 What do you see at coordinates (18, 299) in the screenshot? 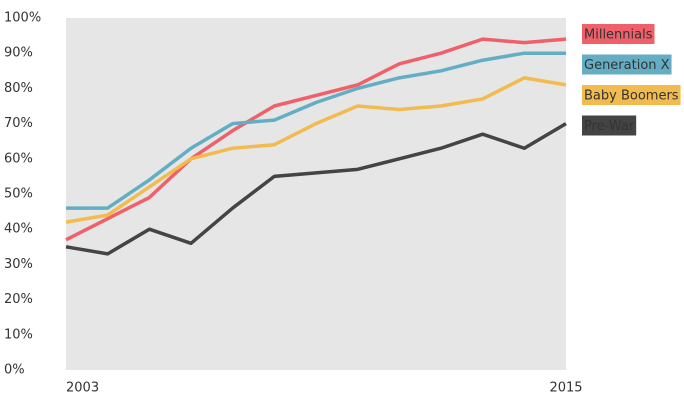
I see `y-tick-label: 20%` at bounding box center [18, 299].